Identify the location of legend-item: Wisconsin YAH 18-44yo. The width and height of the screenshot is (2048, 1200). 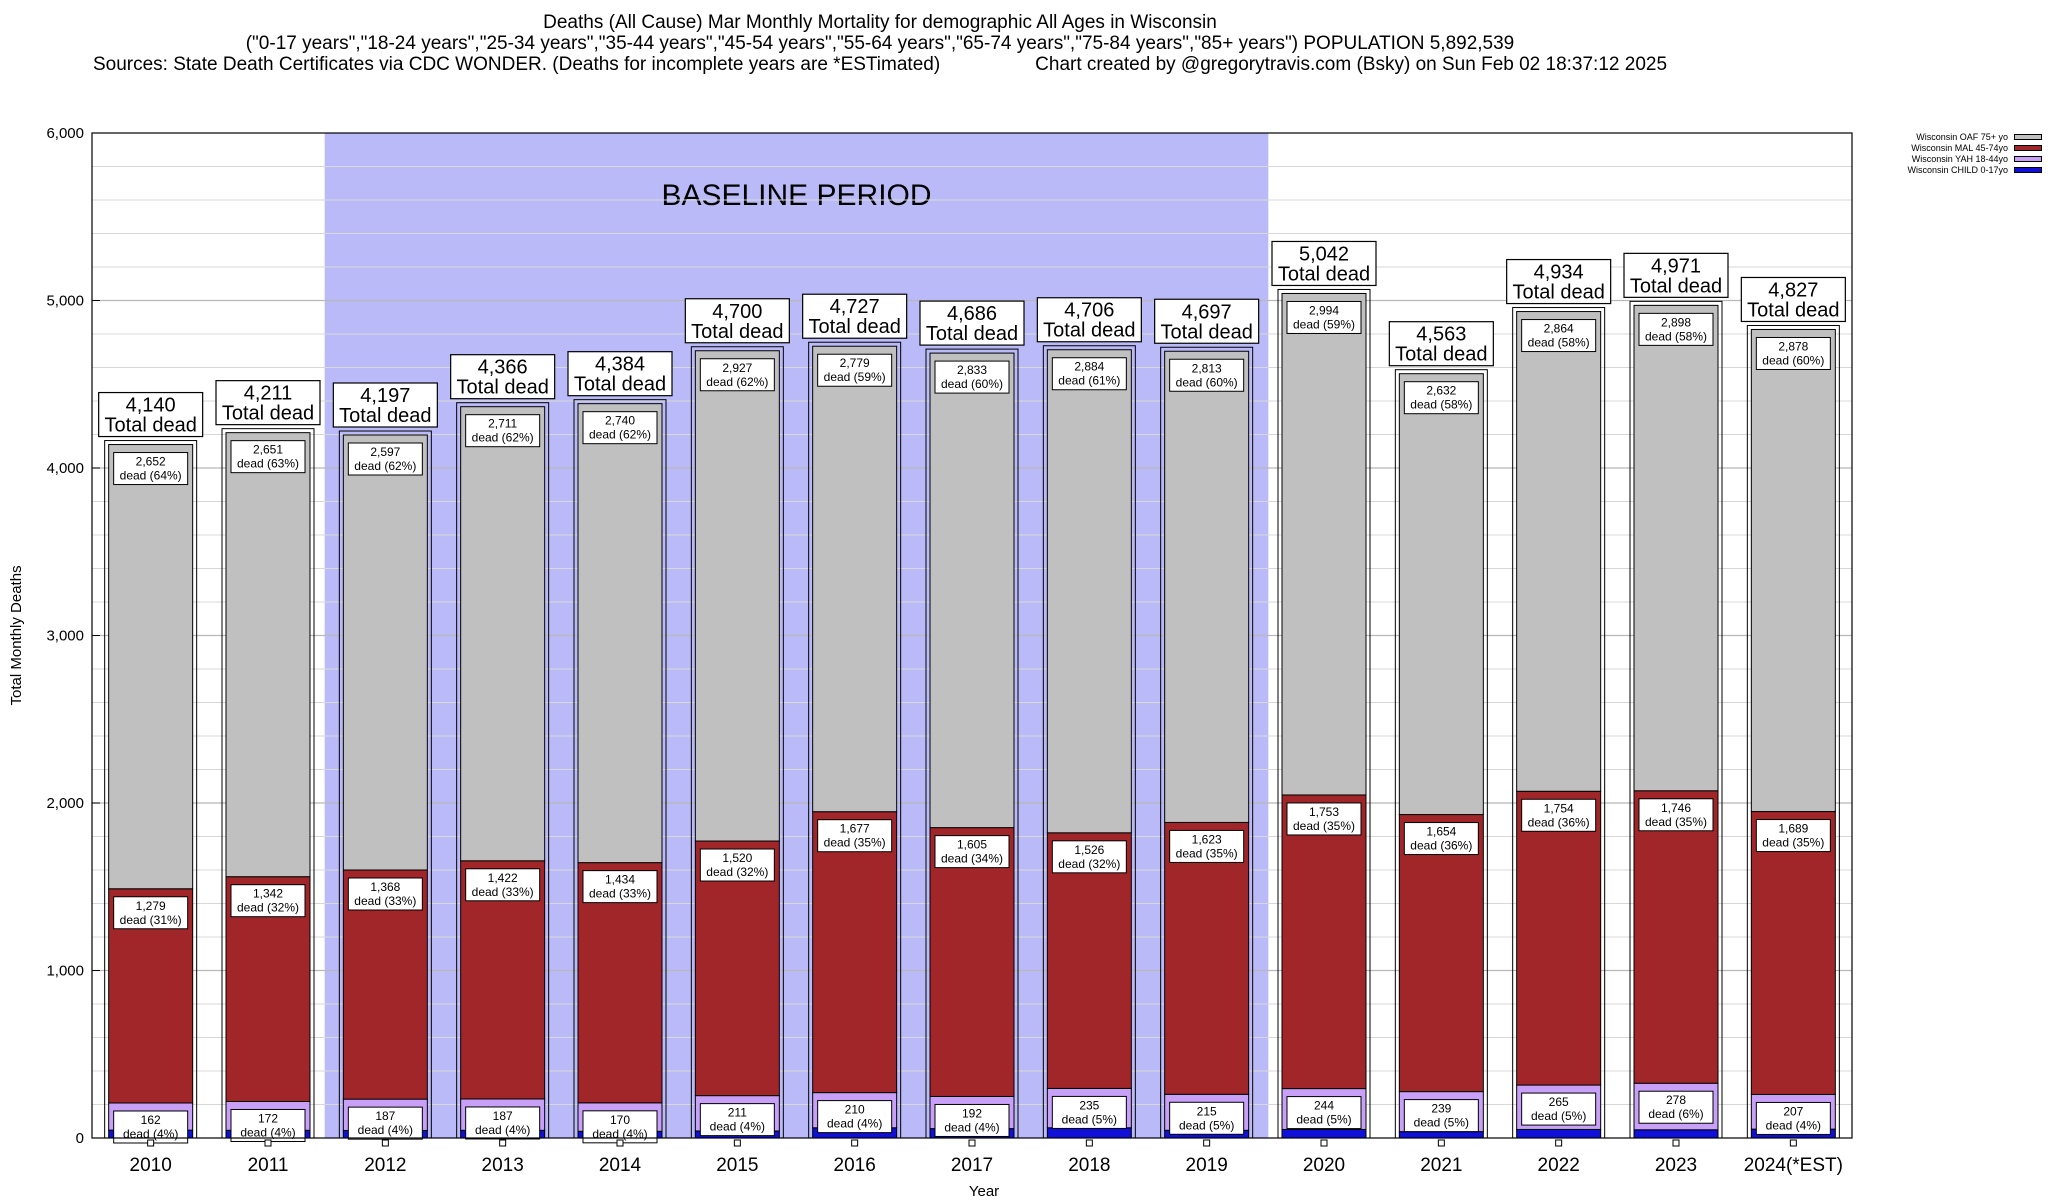
(1956, 158).